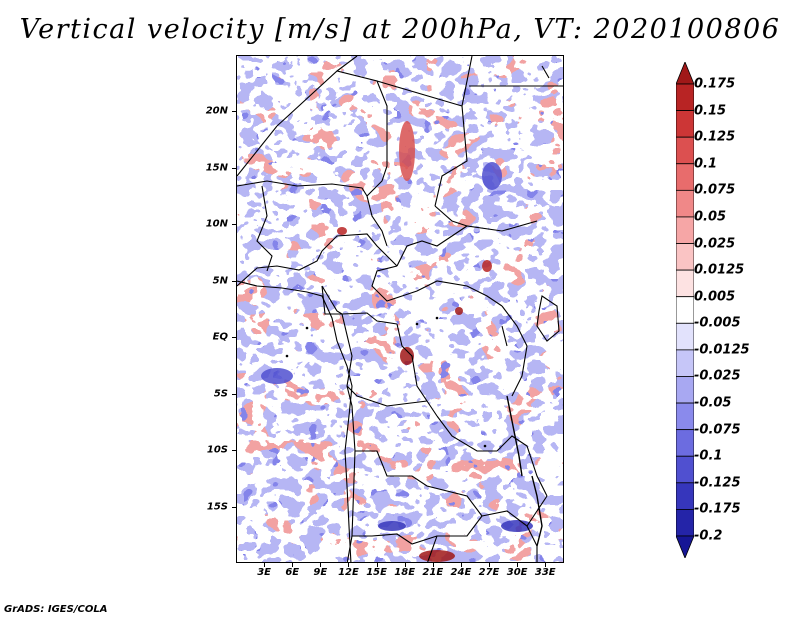 The image size is (800, 618). Describe the element at coordinates (717, 483) in the screenshot. I see `colorbar-label: -0.125` at that location.